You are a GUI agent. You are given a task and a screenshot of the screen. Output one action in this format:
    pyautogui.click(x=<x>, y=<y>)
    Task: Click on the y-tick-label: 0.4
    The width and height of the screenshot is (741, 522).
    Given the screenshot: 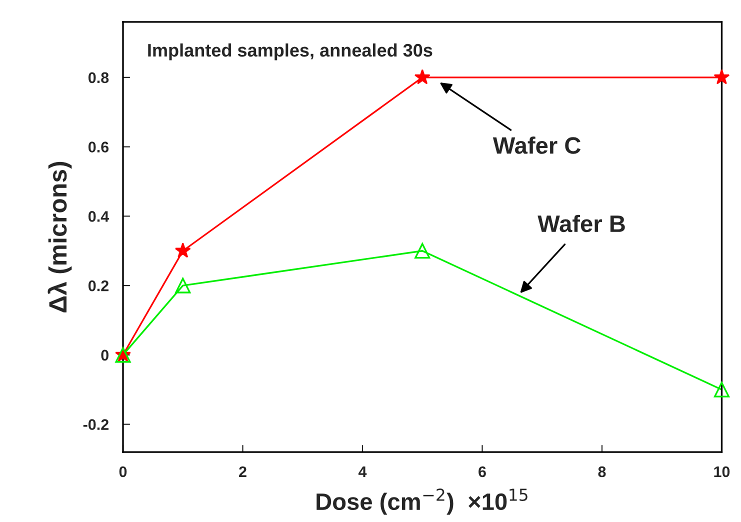 What is the action you would take?
    pyautogui.click(x=99, y=216)
    